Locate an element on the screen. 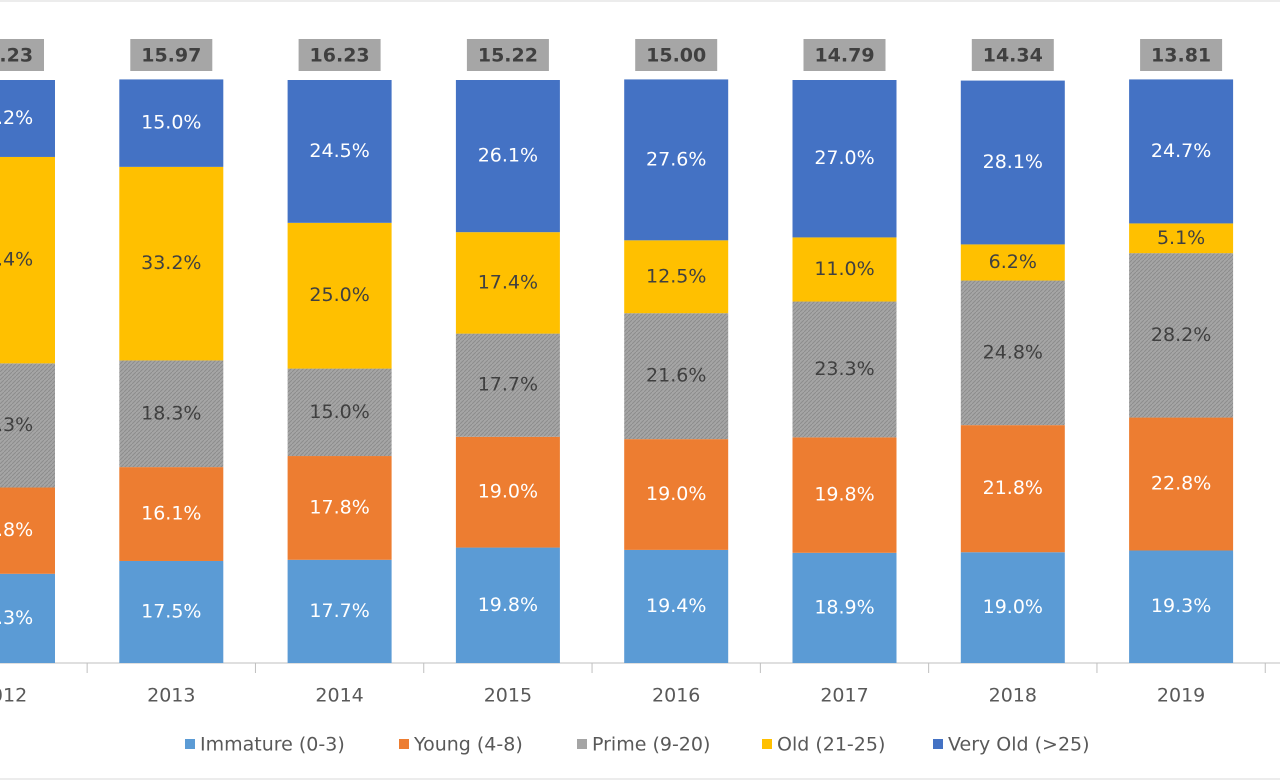 The image size is (1280, 781). legend-label: Prime (9-20) is located at coordinates (651, 745).